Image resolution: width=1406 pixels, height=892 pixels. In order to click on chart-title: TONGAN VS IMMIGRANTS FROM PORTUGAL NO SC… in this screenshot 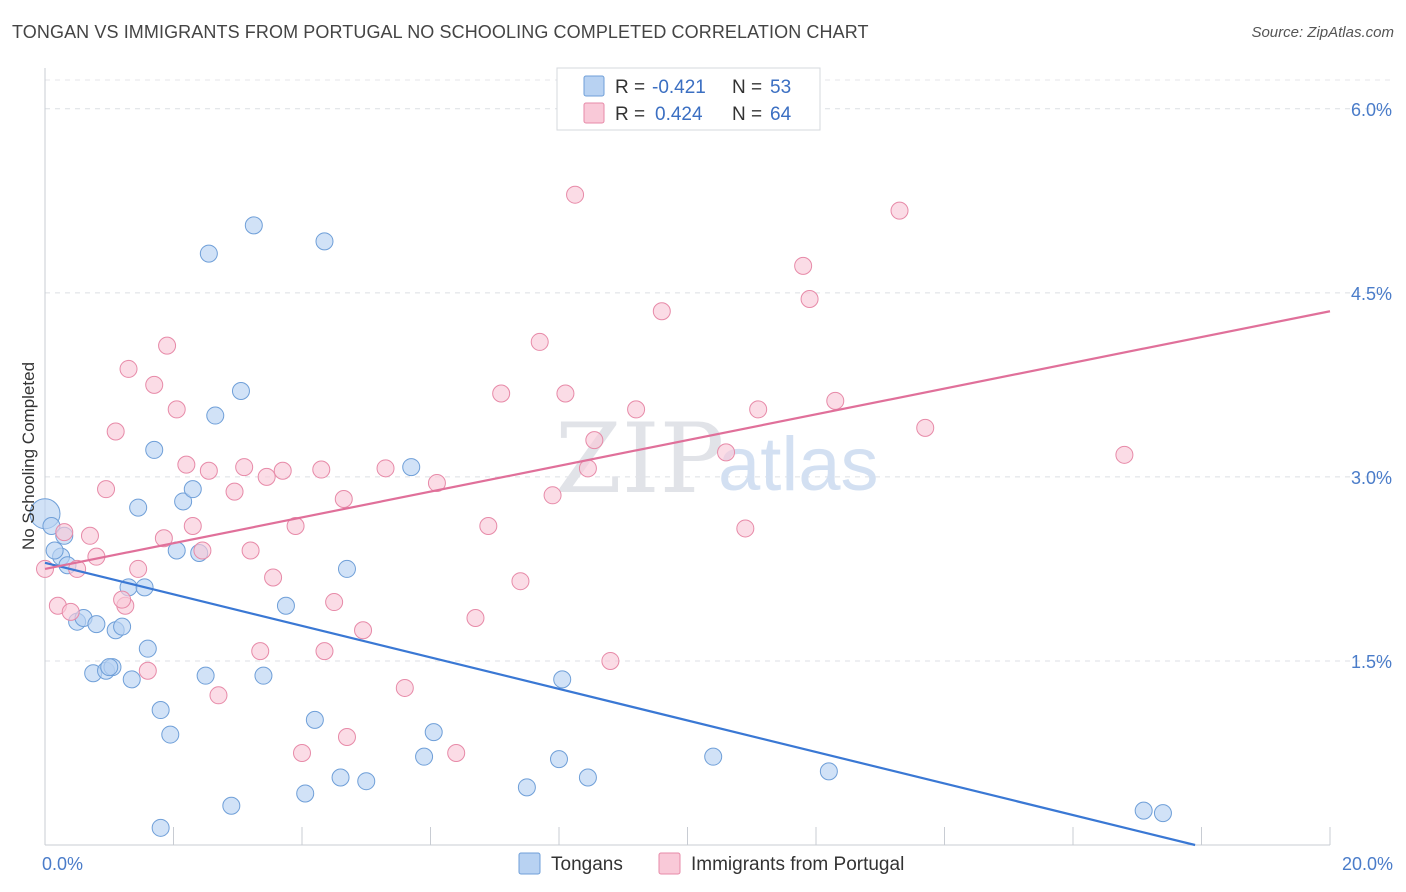, I will do `click(440, 32)`.